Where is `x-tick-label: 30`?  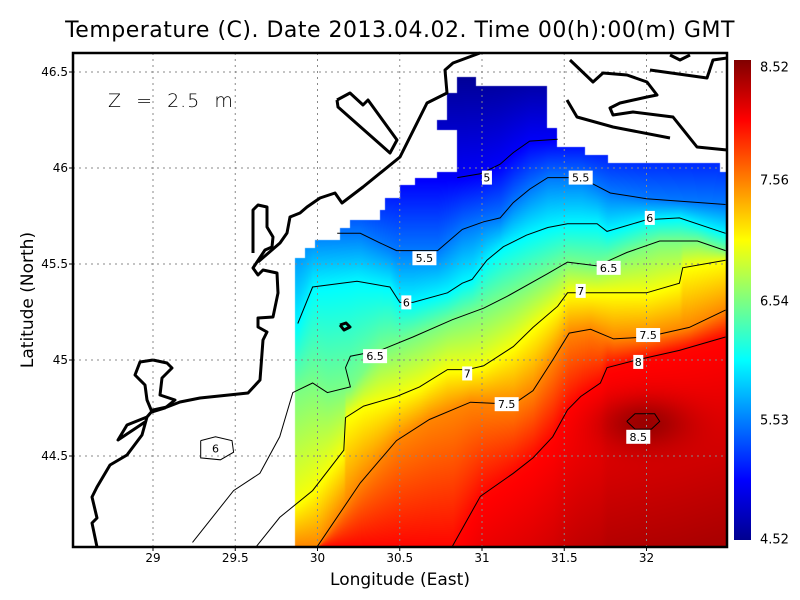 x-tick-label: 30 is located at coordinates (317, 558).